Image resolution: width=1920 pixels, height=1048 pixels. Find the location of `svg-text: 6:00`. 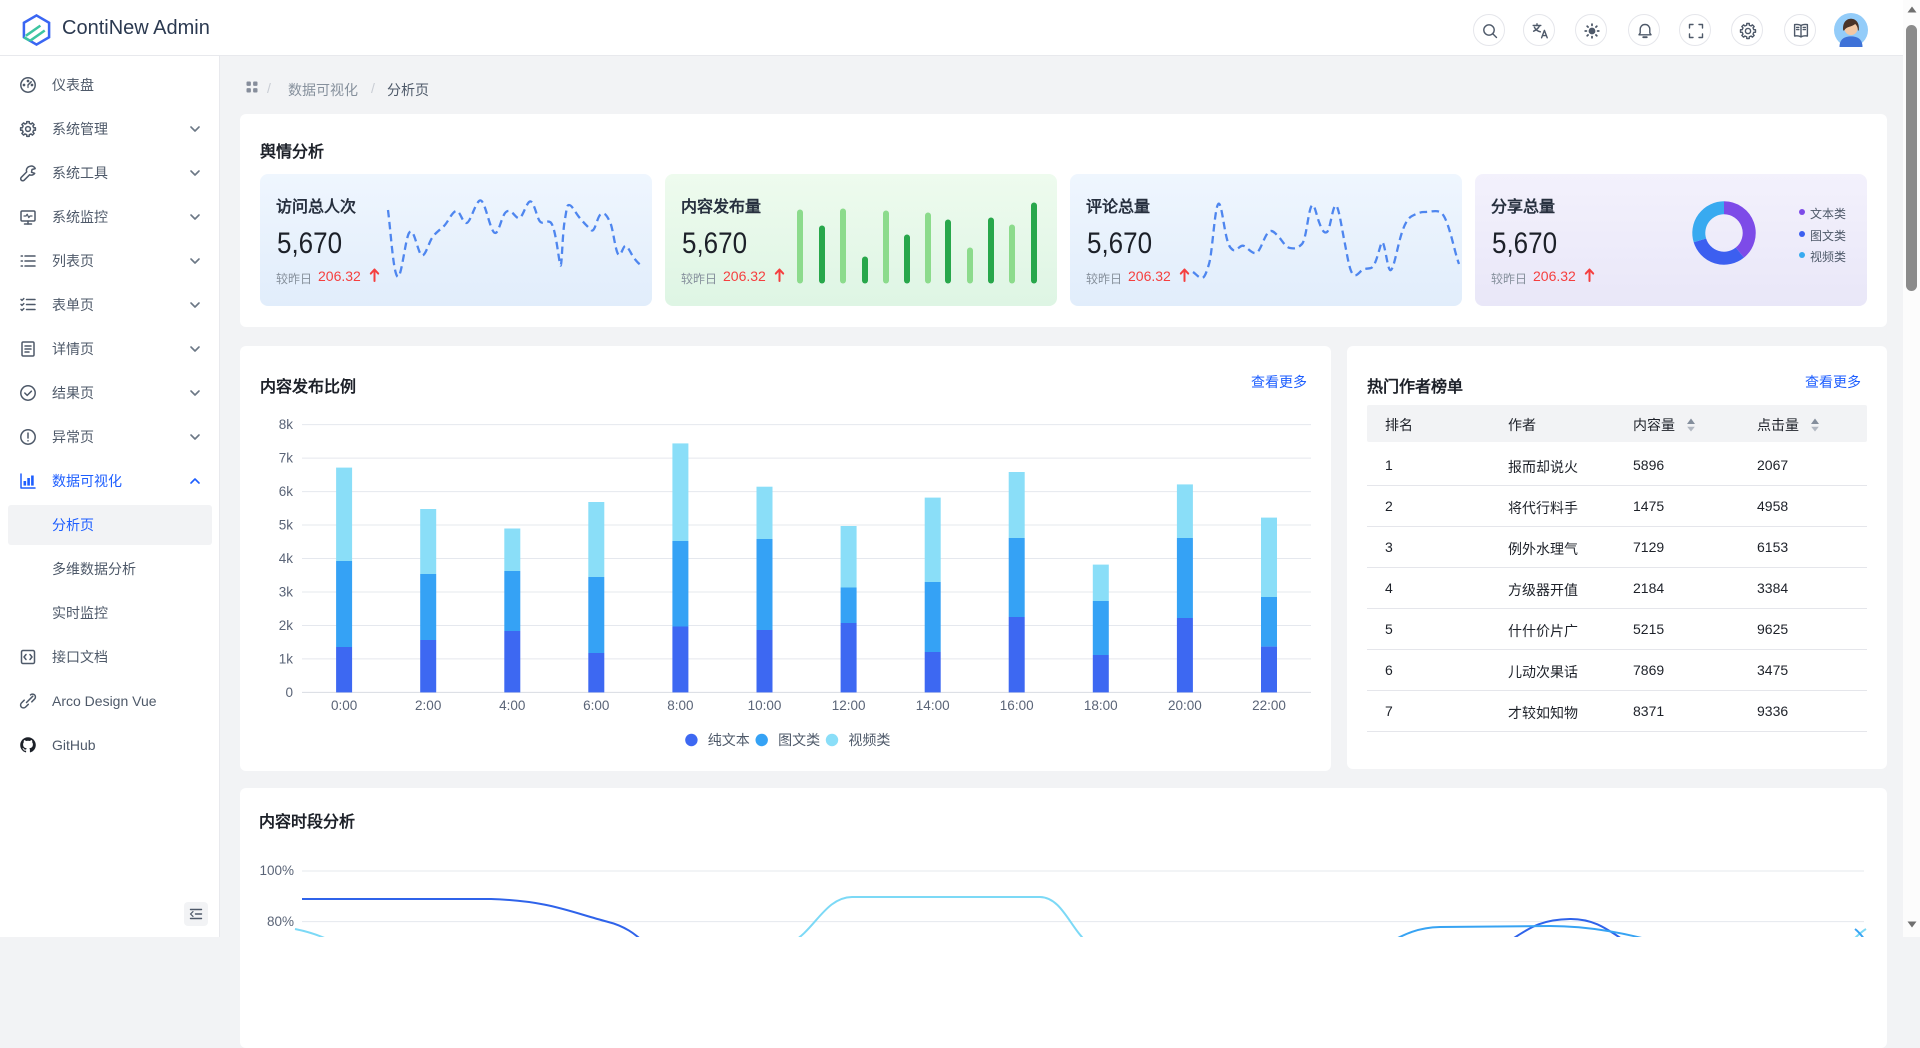

svg-text: 6:00 is located at coordinates (596, 705).